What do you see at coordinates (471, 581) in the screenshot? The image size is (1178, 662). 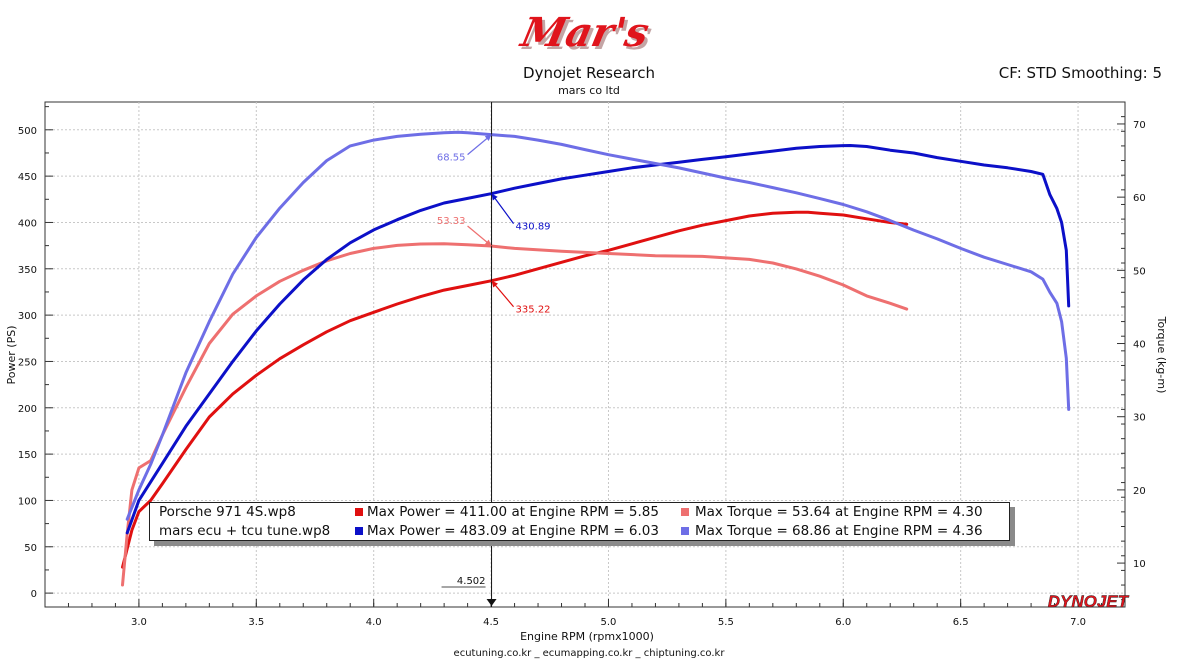 I see `cursor-value-label: 4.502` at bounding box center [471, 581].